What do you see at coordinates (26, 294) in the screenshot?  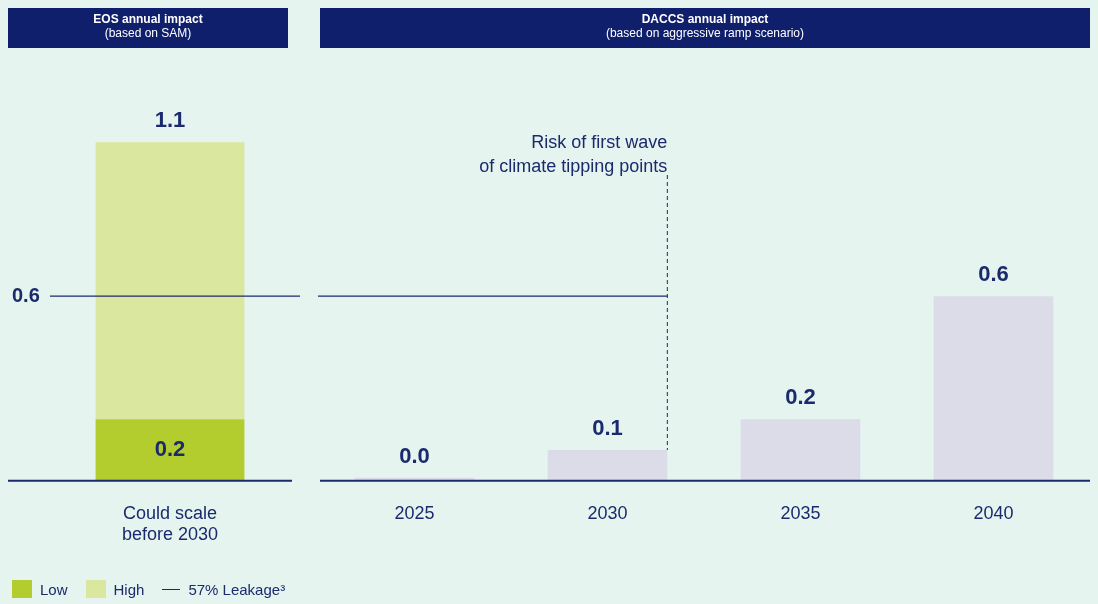 I see `text: 0.6` at bounding box center [26, 294].